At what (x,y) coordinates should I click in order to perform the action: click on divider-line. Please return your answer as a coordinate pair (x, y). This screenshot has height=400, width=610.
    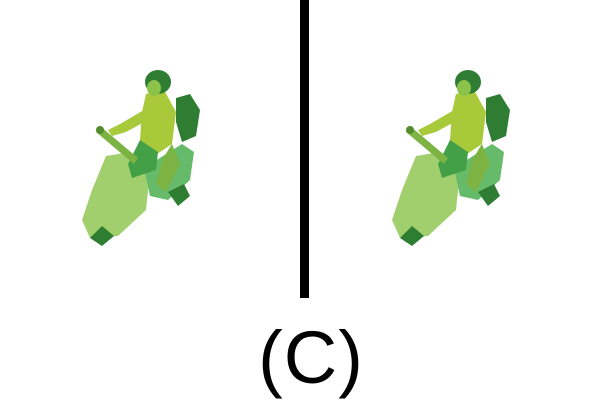
    Looking at the image, I should click on (304, 149).